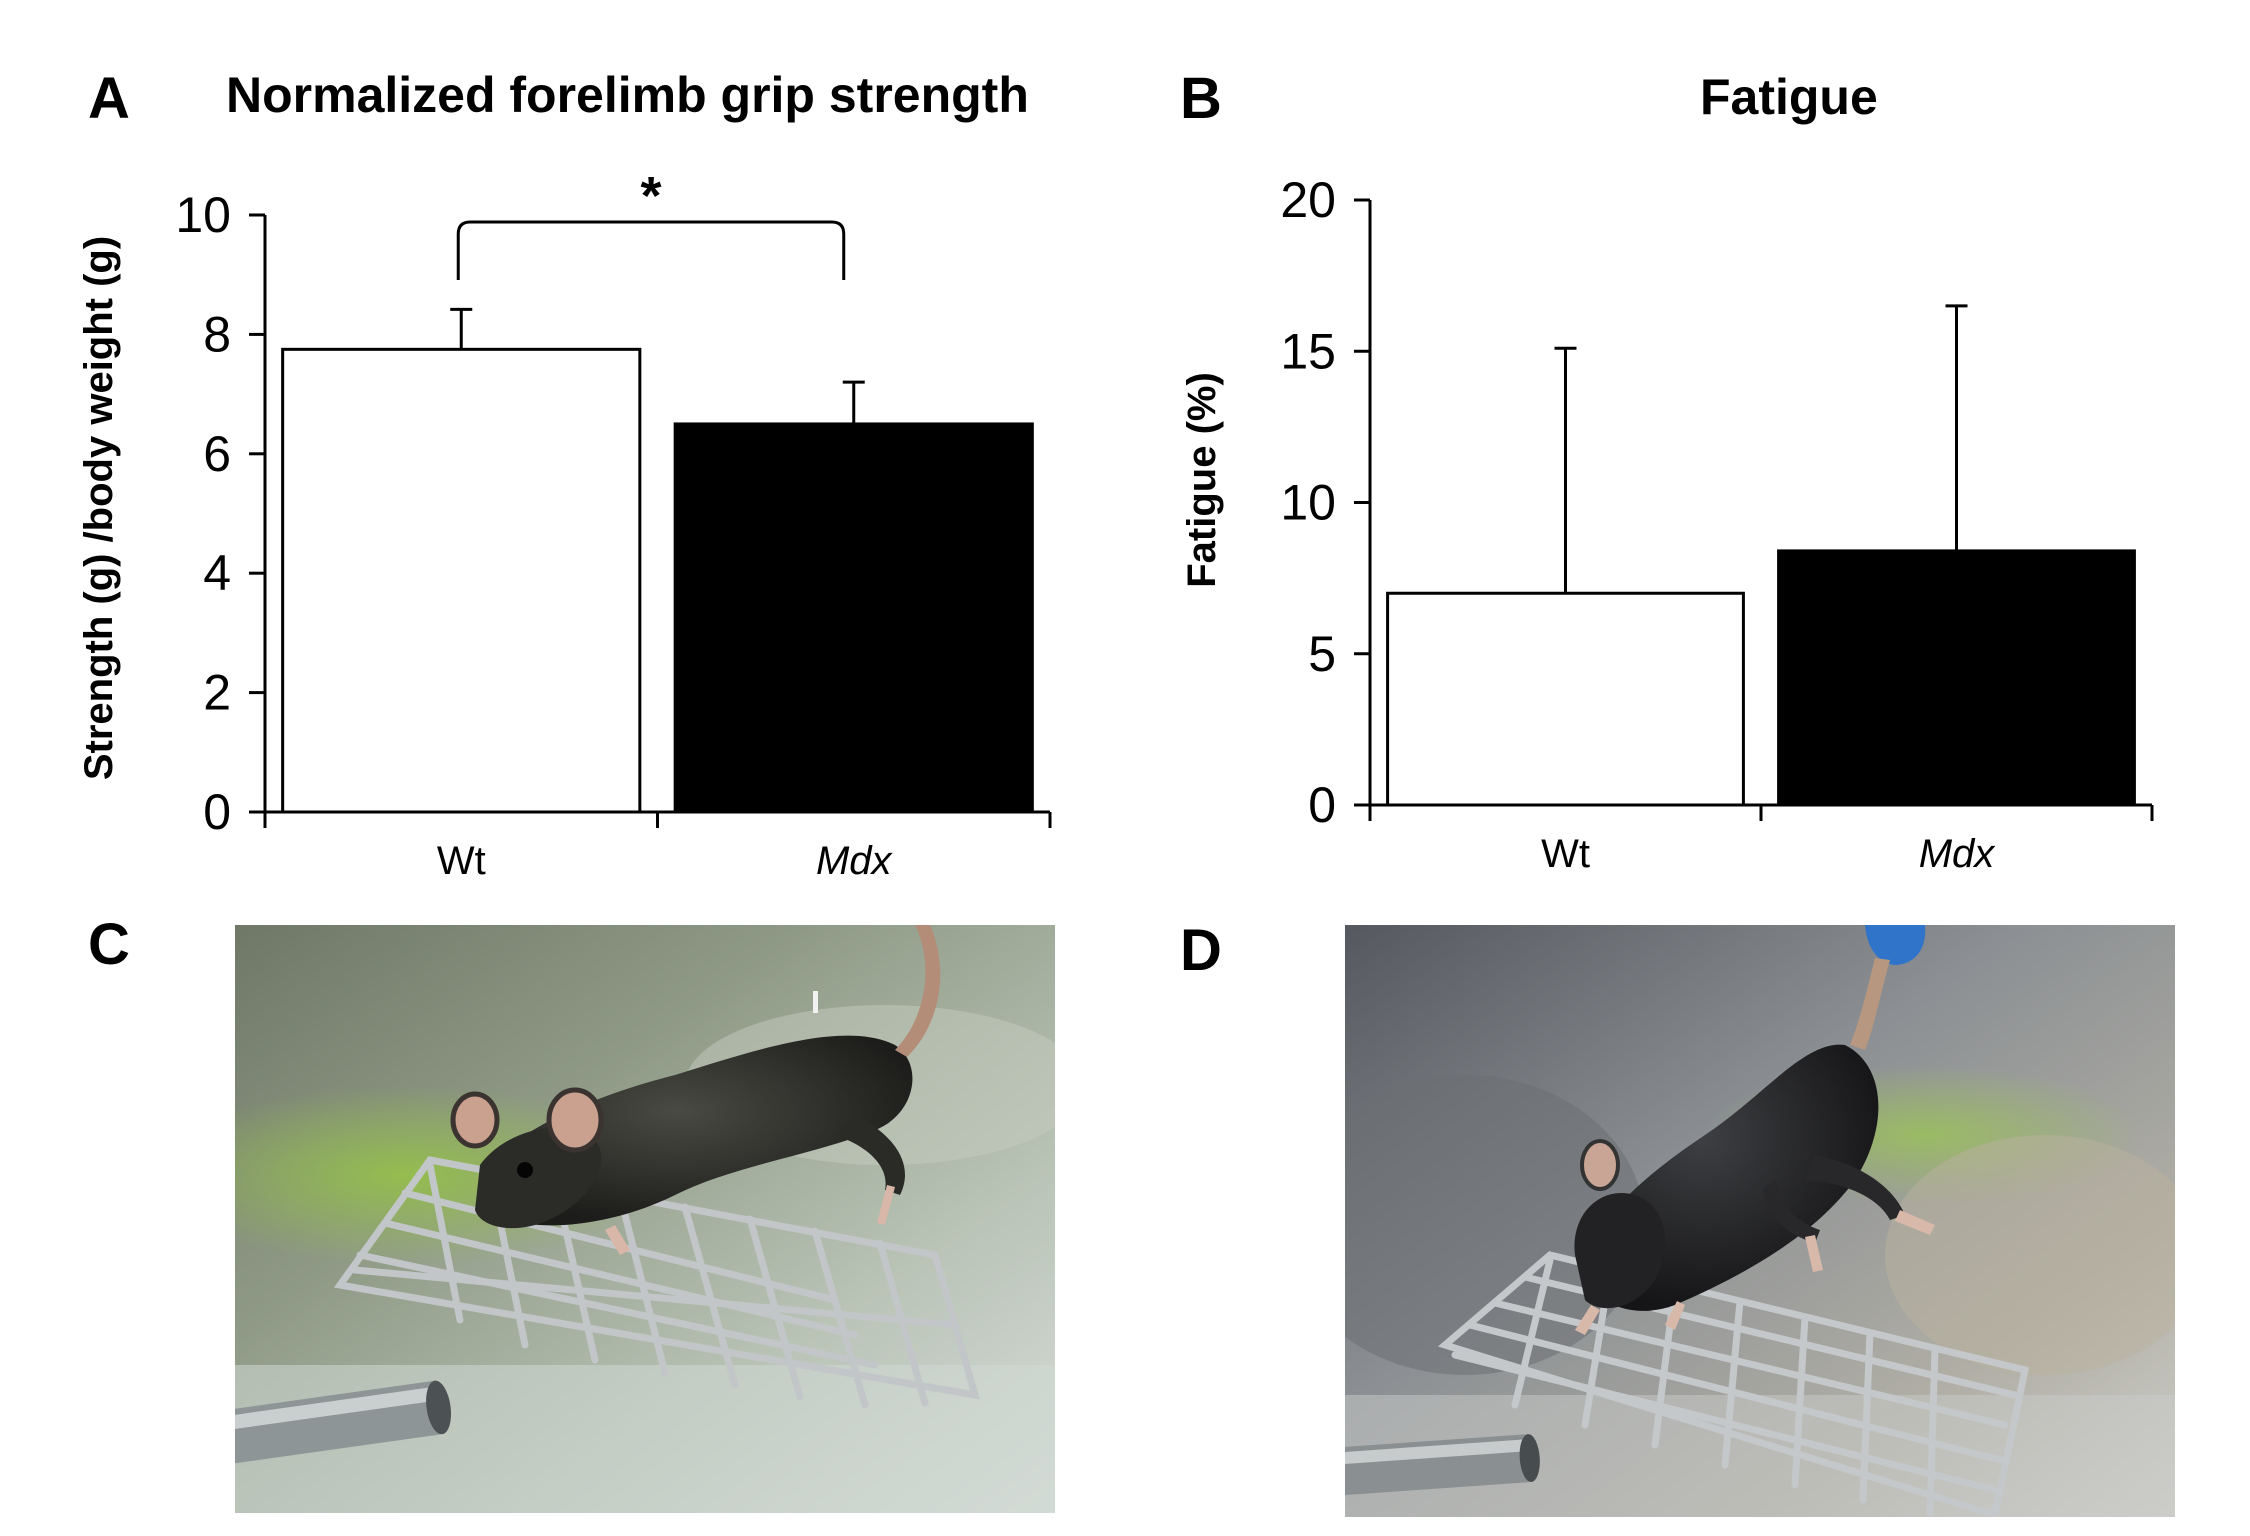 This screenshot has width=2250, height=1536. What do you see at coordinates (627, 95) in the screenshot?
I see `chart-title-a: Normalized forelimb grip strength` at bounding box center [627, 95].